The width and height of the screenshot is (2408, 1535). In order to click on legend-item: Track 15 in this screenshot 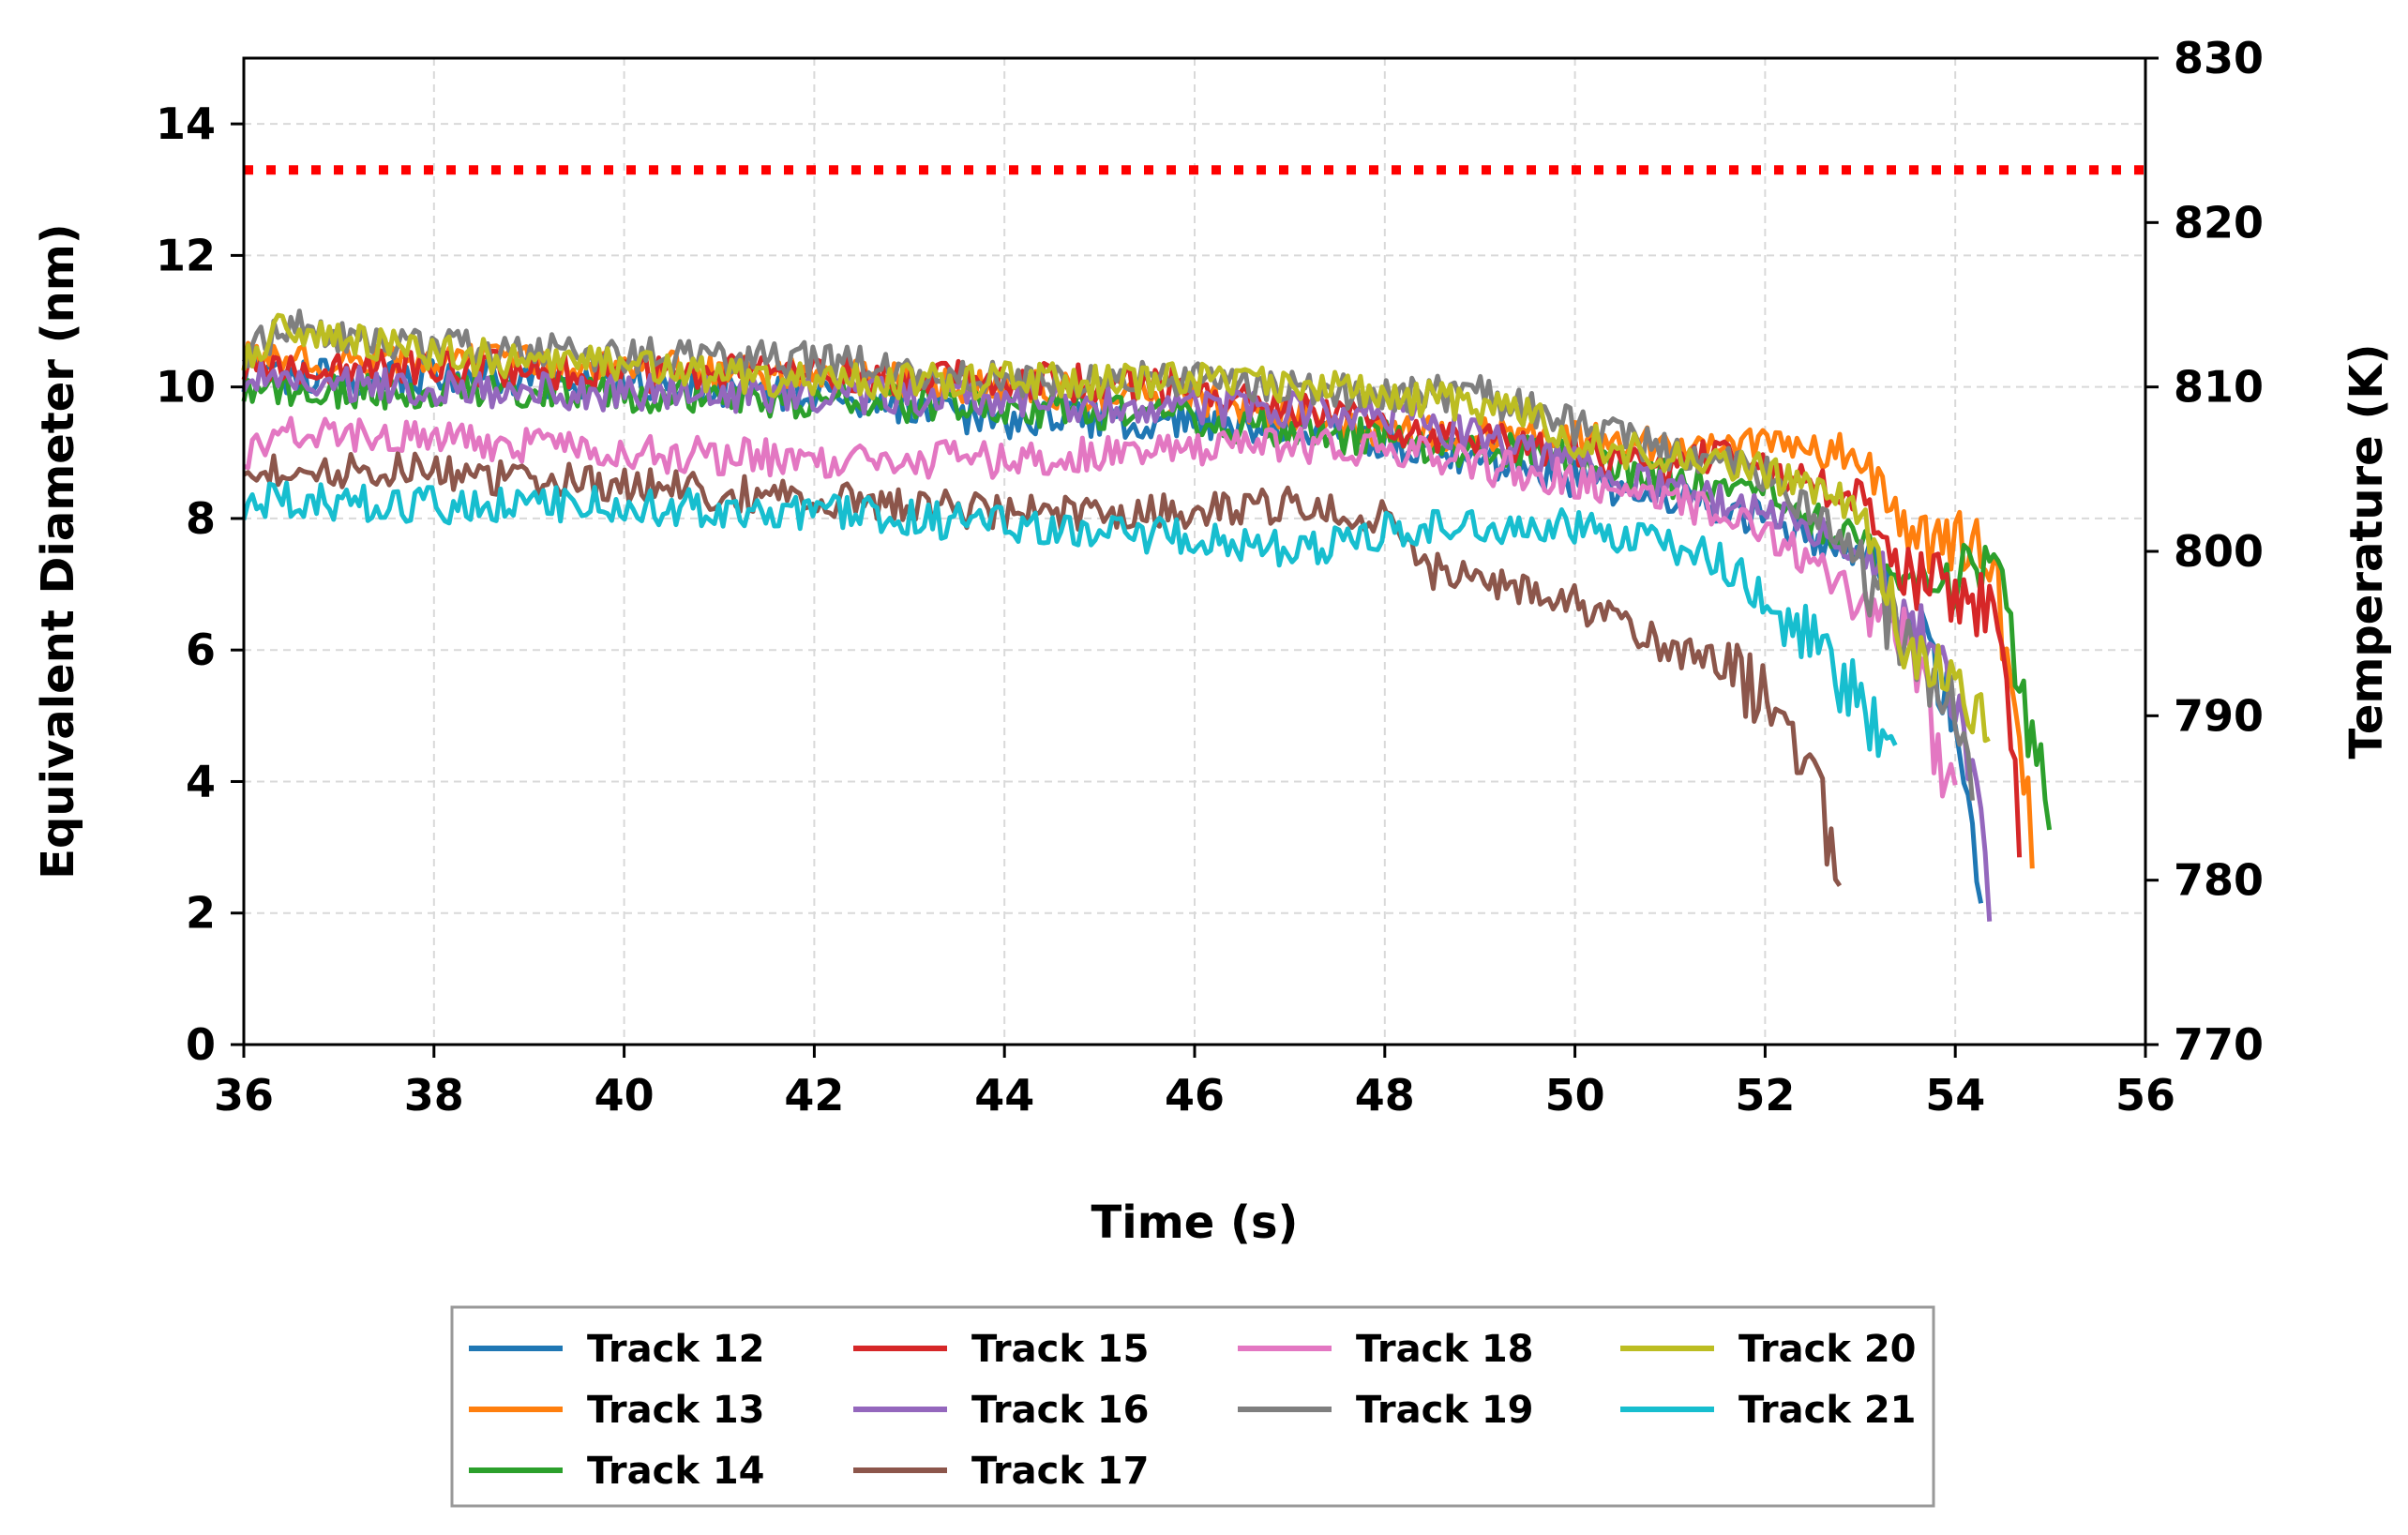, I will do `click(1002, 1349)`.